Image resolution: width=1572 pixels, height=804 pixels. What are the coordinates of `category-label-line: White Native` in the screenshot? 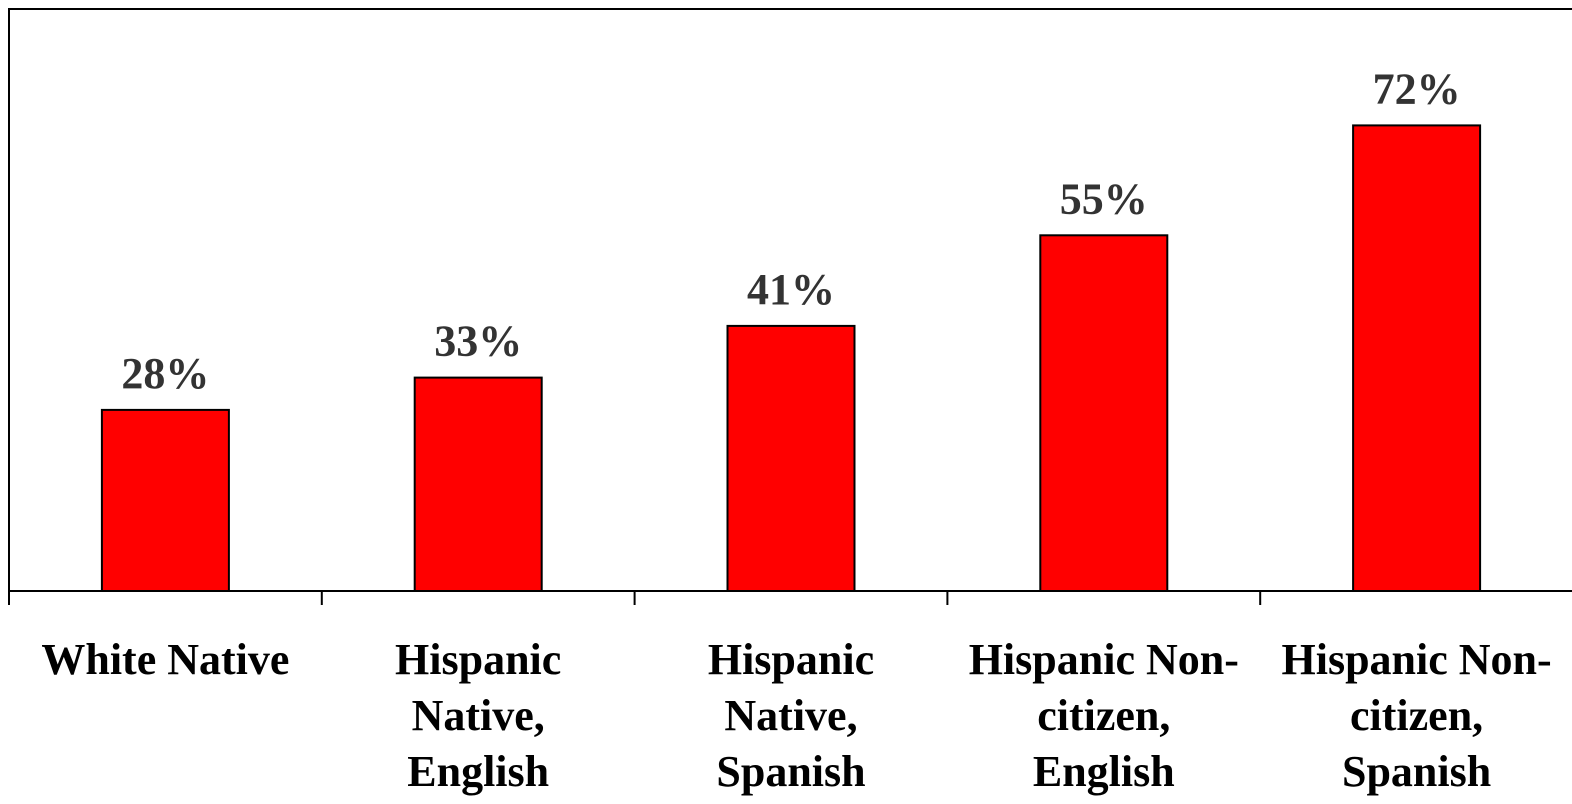 It's located at (165, 659).